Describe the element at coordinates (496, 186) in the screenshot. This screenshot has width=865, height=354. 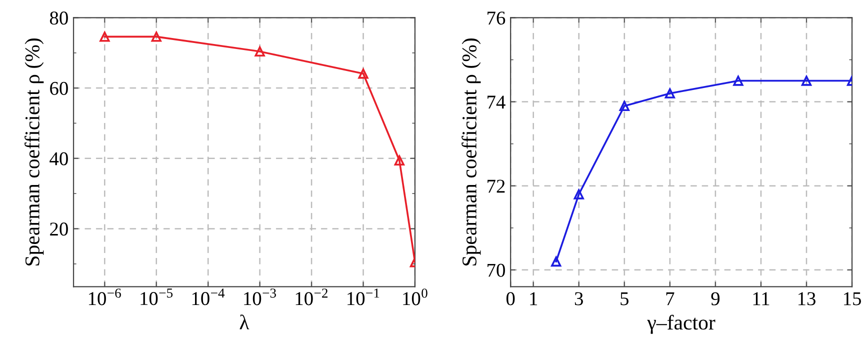
I see `y-tick-label: 72` at that location.